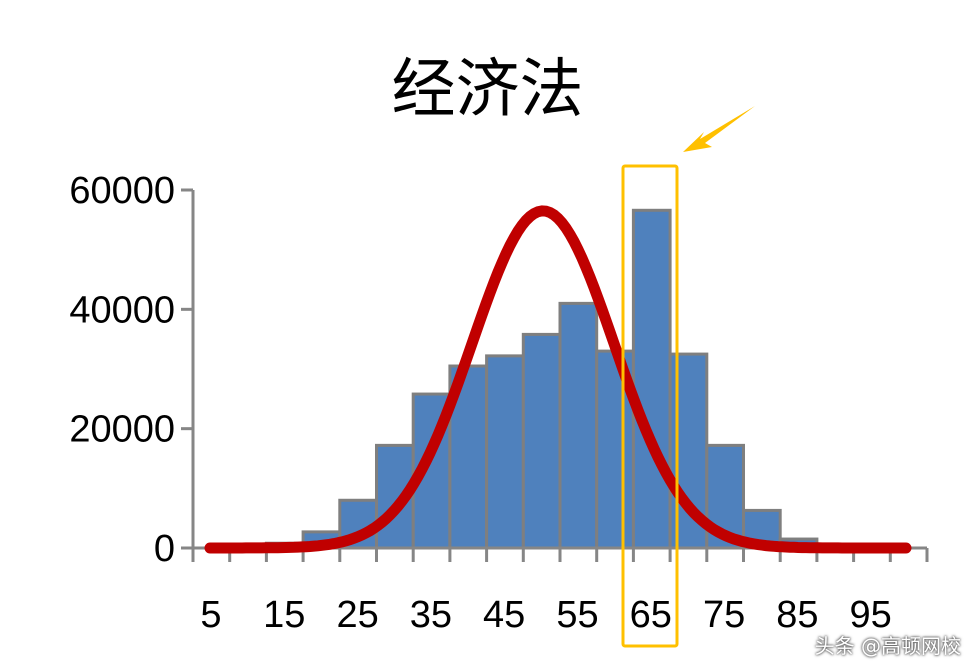  I want to click on x-tick-label: 5, so click(210, 615).